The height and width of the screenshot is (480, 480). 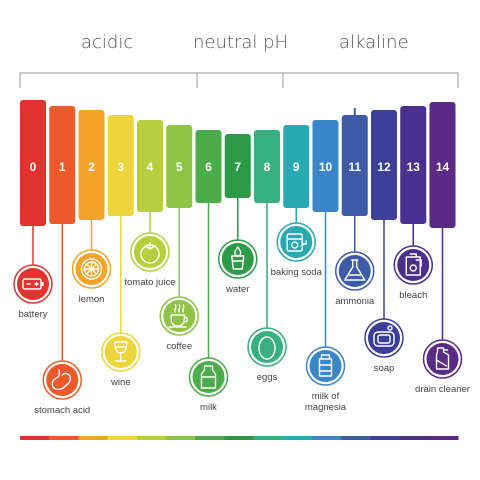 What do you see at coordinates (120, 382) in the screenshot?
I see `item-label: wine` at bounding box center [120, 382].